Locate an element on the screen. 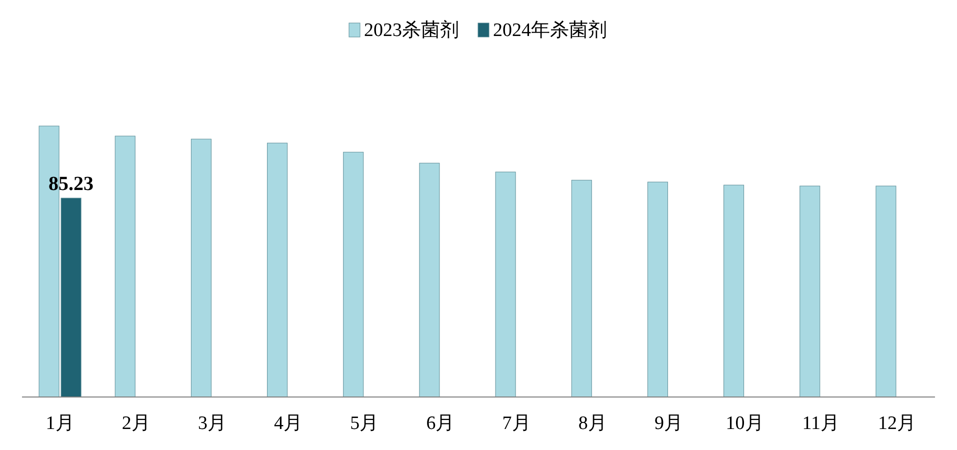 This screenshot has width=957, height=450. x-tick-label: 11月 is located at coordinates (821, 423).